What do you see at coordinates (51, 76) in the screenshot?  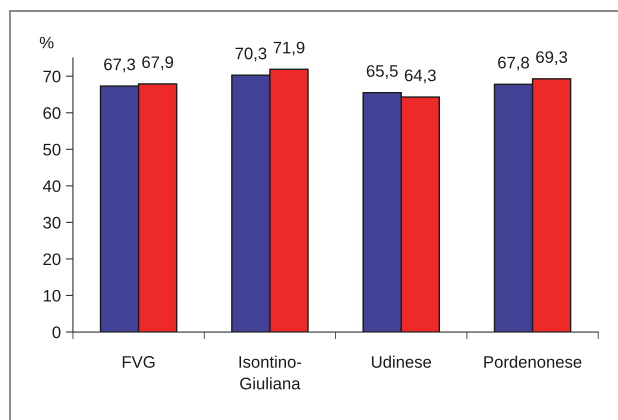 I see `y-tick-label: 70` at bounding box center [51, 76].